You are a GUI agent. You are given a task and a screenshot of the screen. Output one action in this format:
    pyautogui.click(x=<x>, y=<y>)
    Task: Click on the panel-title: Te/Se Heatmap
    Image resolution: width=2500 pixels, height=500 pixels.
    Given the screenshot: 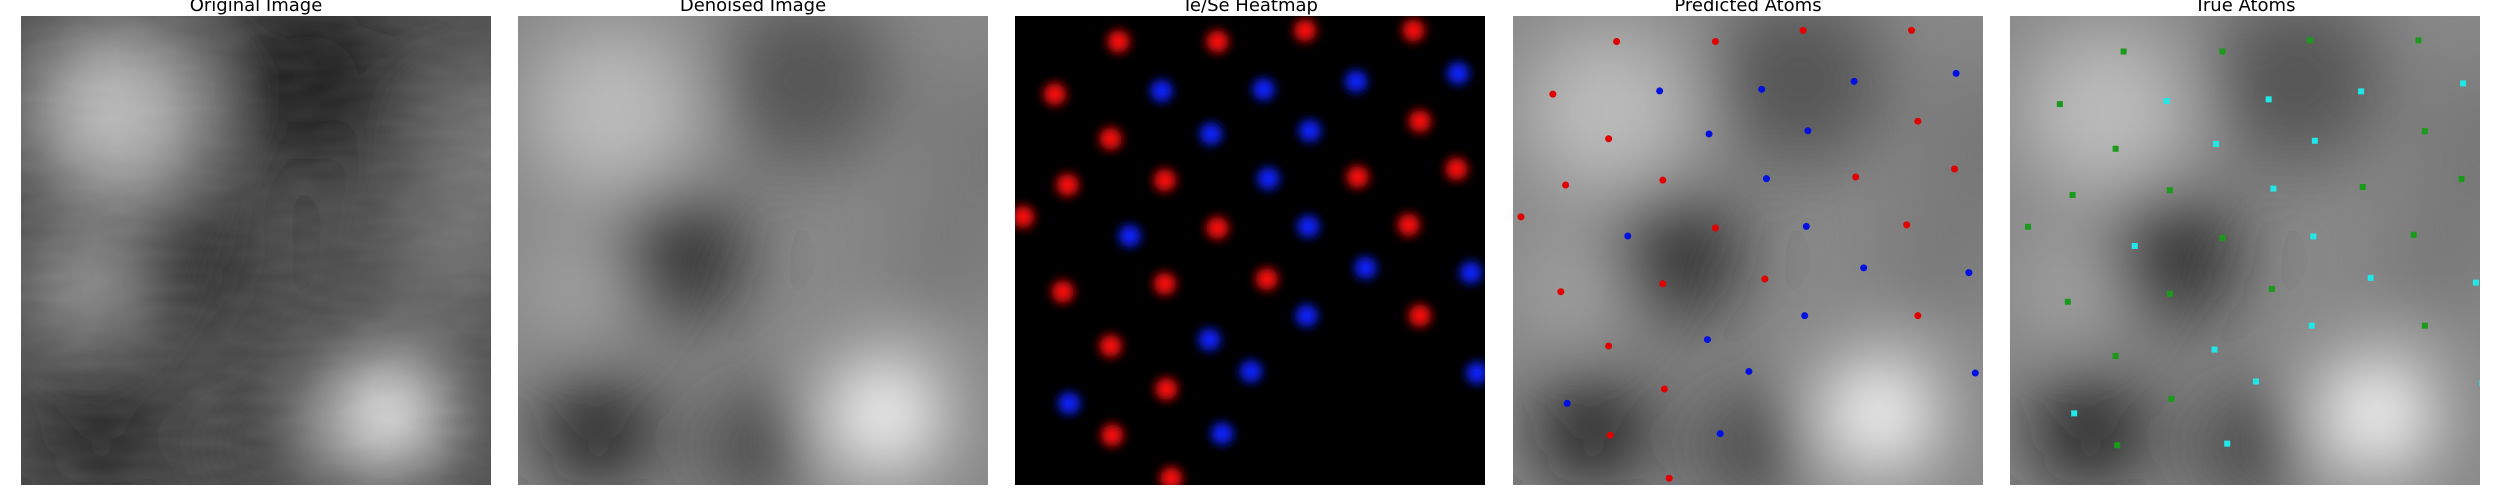 What is the action you would take?
    pyautogui.click(x=1249, y=8)
    